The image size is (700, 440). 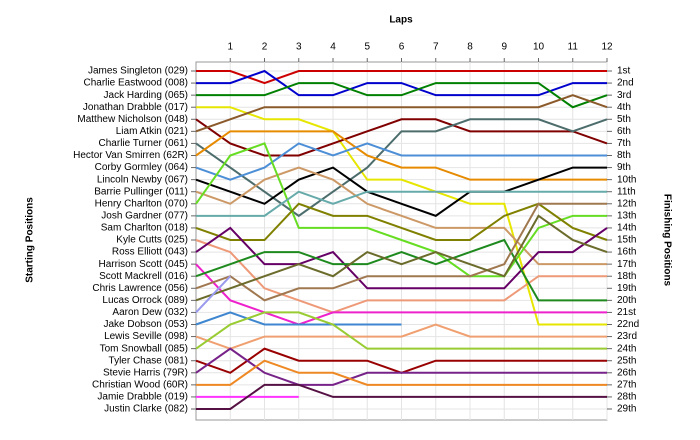 What do you see at coordinates (402, 47) in the screenshot?
I see `x-tick-label: 6` at bounding box center [402, 47].